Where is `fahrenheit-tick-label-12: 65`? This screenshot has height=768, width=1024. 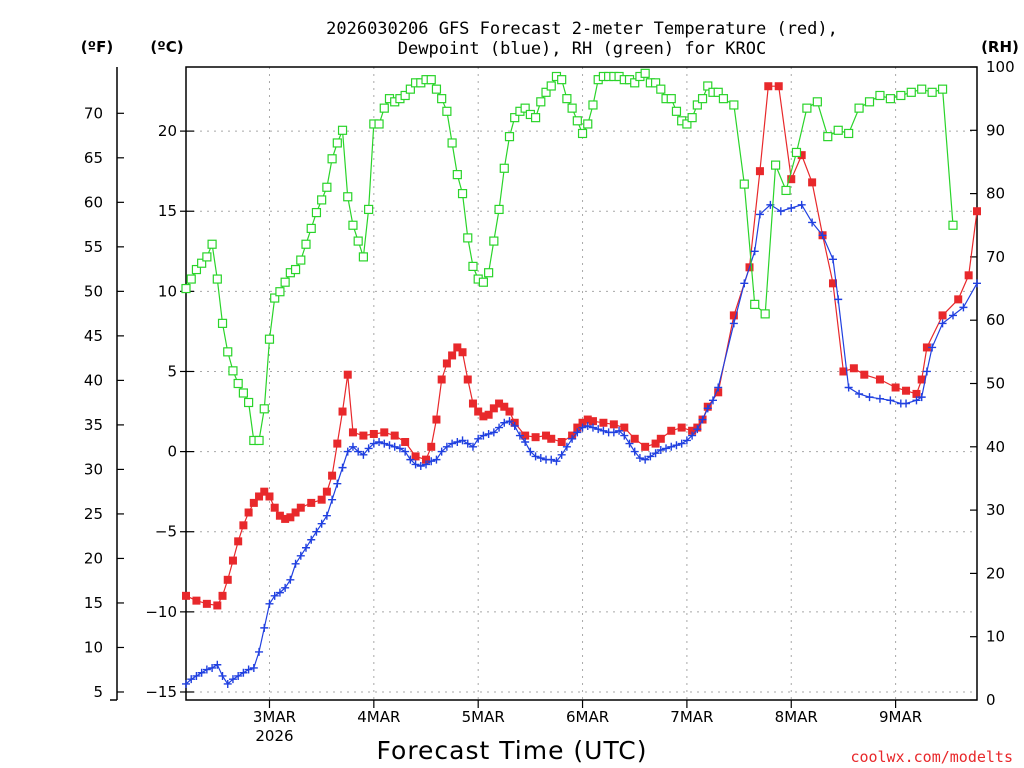
fahrenheit-tick-label-12: 65 is located at coordinates (93, 158).